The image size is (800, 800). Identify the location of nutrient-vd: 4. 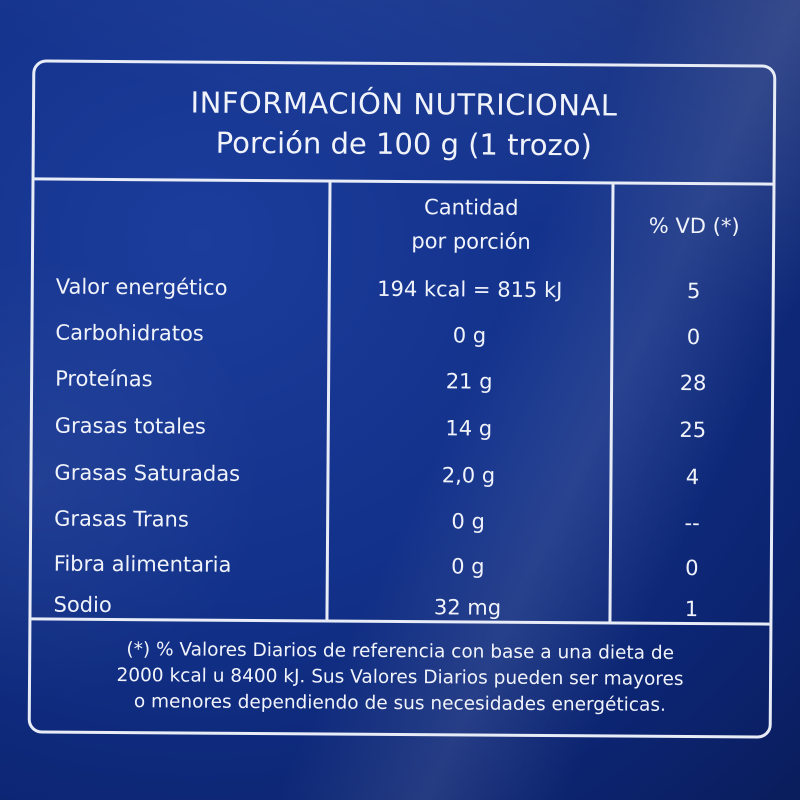
(692, 477).